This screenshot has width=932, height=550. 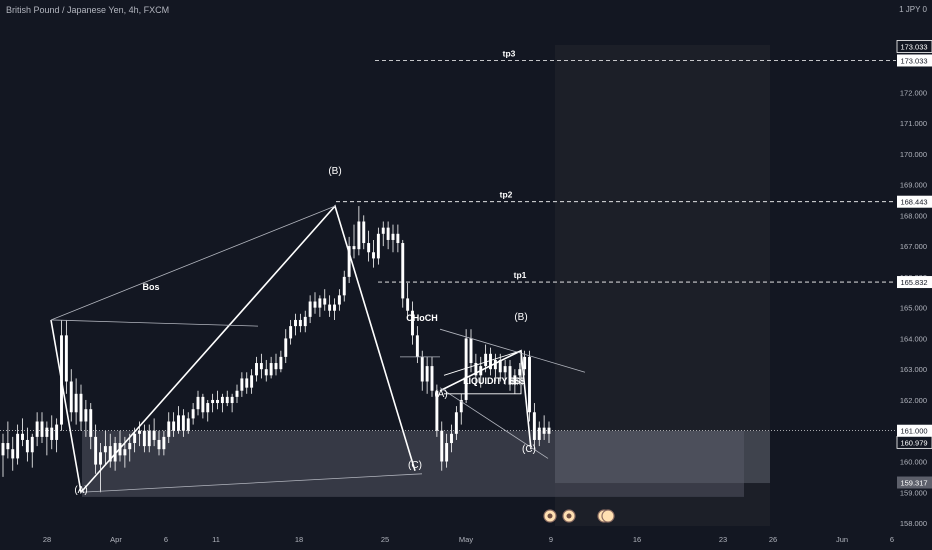 I want to click on event-flag-icon, so click(x=608, y=516).